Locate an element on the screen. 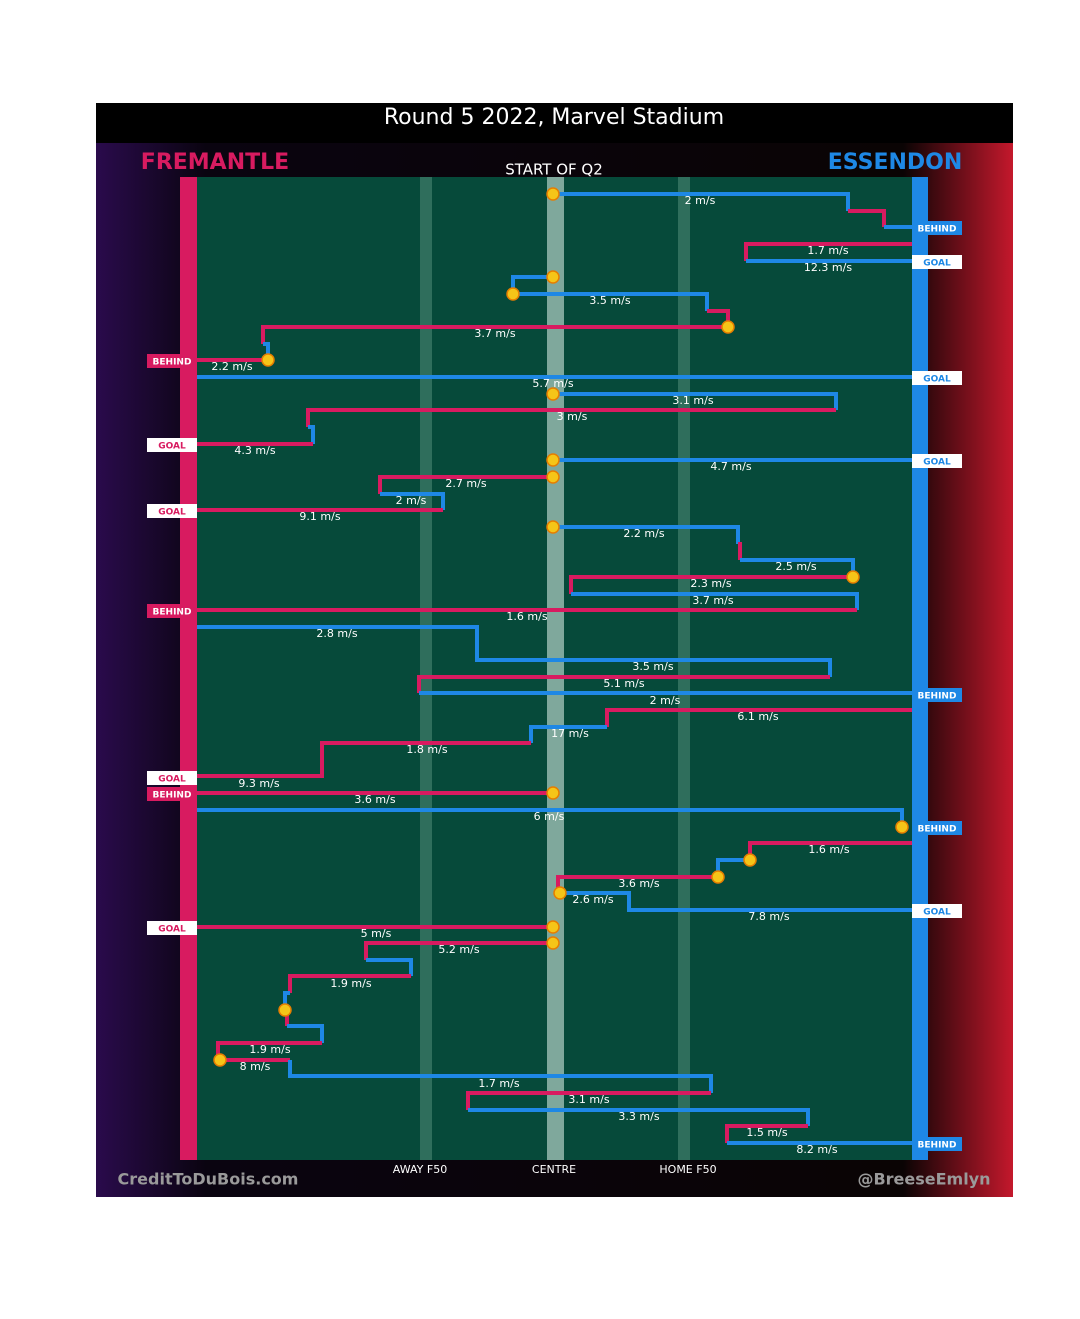  speed-label: 5.2 m/s is located at coordinates (458, 949).